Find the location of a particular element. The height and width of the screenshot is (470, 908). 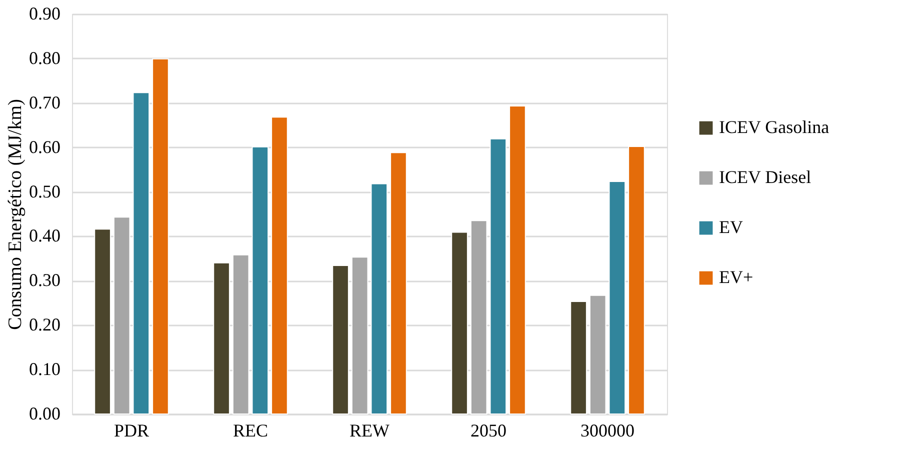

y-tick-label: 0.90 is located at coordinates (44, 14).